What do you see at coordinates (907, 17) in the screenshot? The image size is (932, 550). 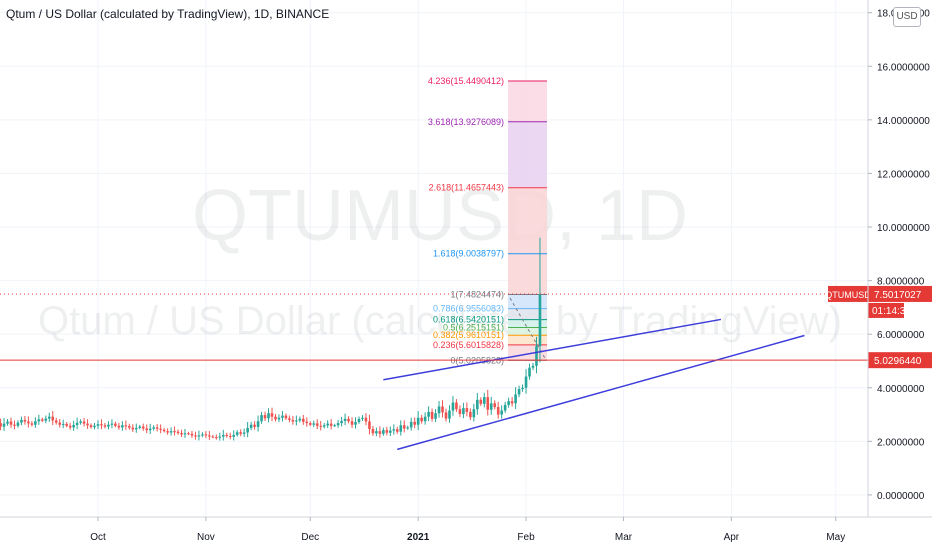 I see `currency-button: USD` at bounding box center [907, 17].